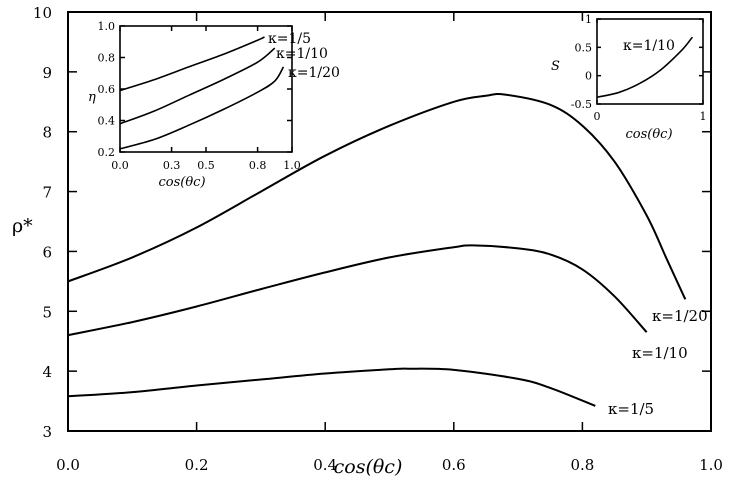 Image resolution: width=733 pixels, height=484 pixels. What do you see at coordinates (47, 73) in the screenshot?
I see `main-y-tick-label: 9` at bounding box center [47, 73].